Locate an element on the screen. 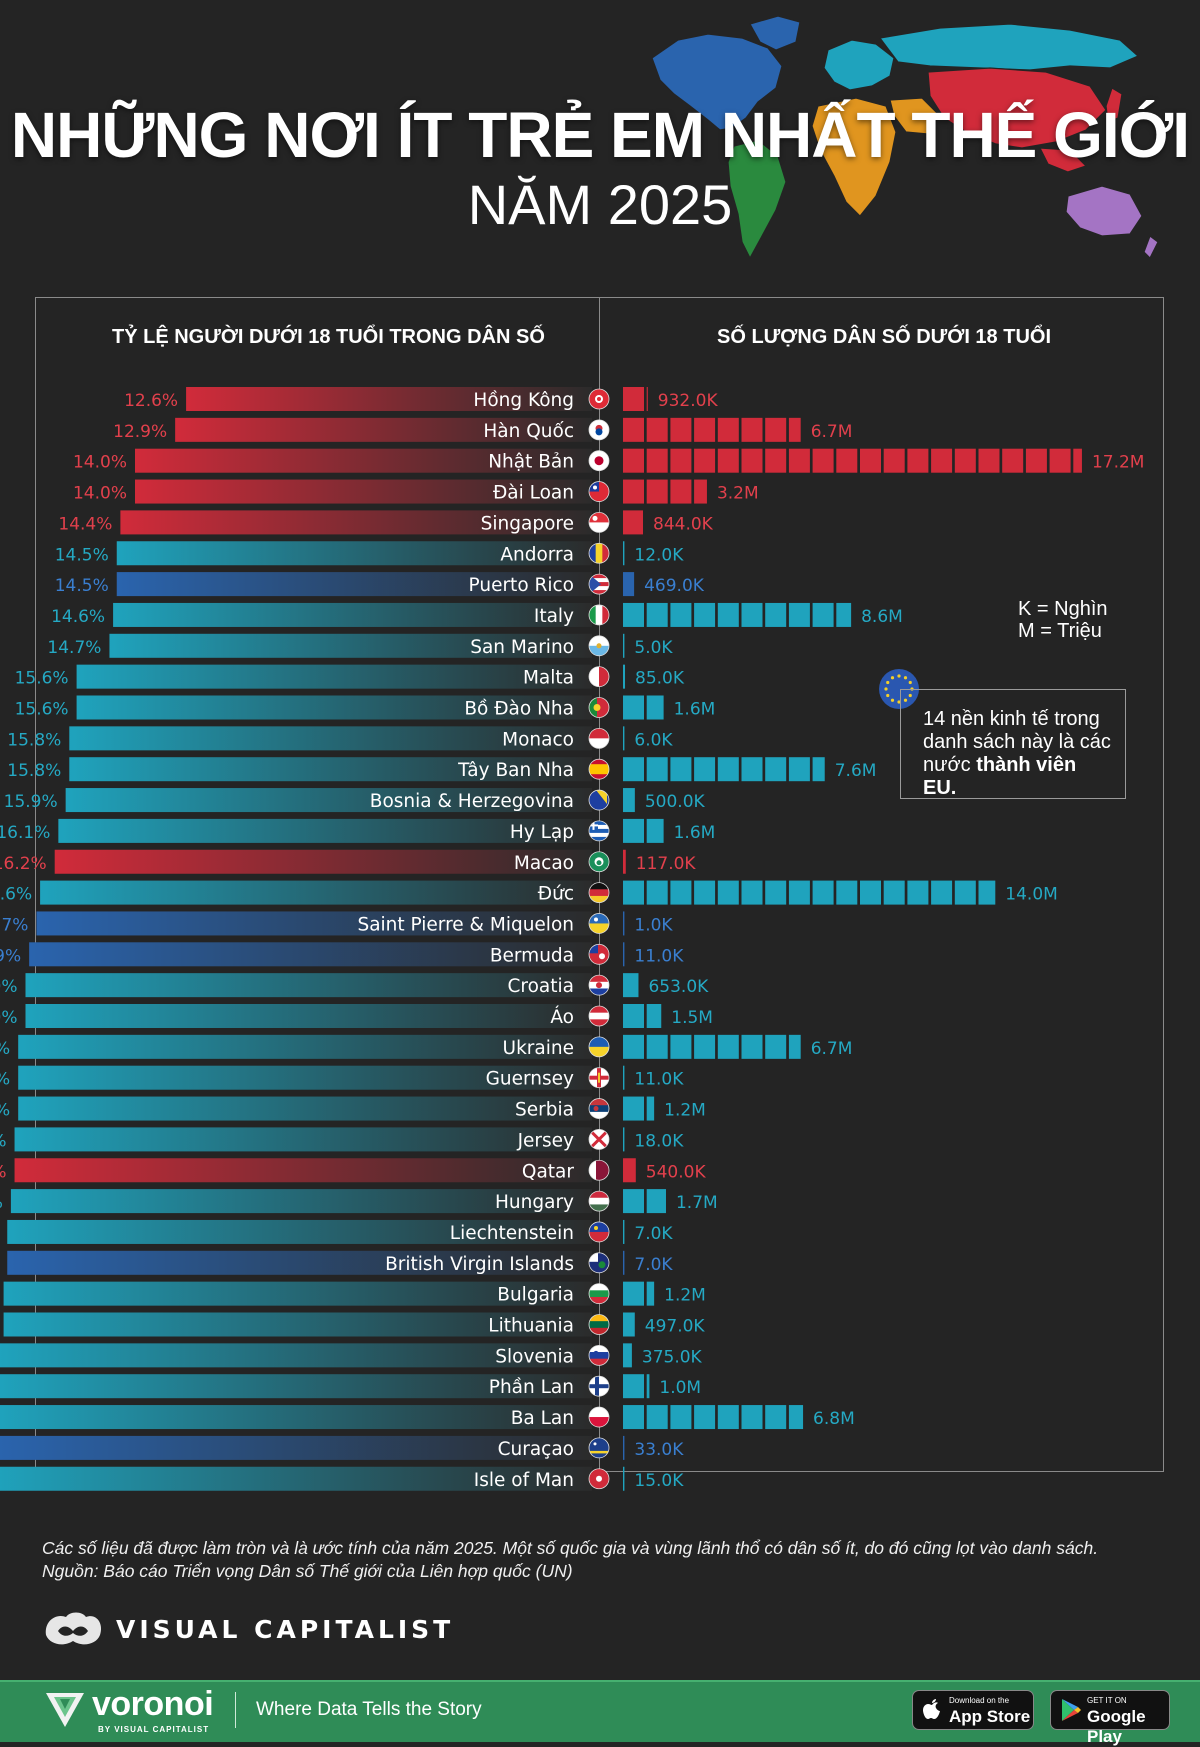 This screenshot has width=1200, height=1747. country-name: Hungary is located at coordinates (534, 1202).